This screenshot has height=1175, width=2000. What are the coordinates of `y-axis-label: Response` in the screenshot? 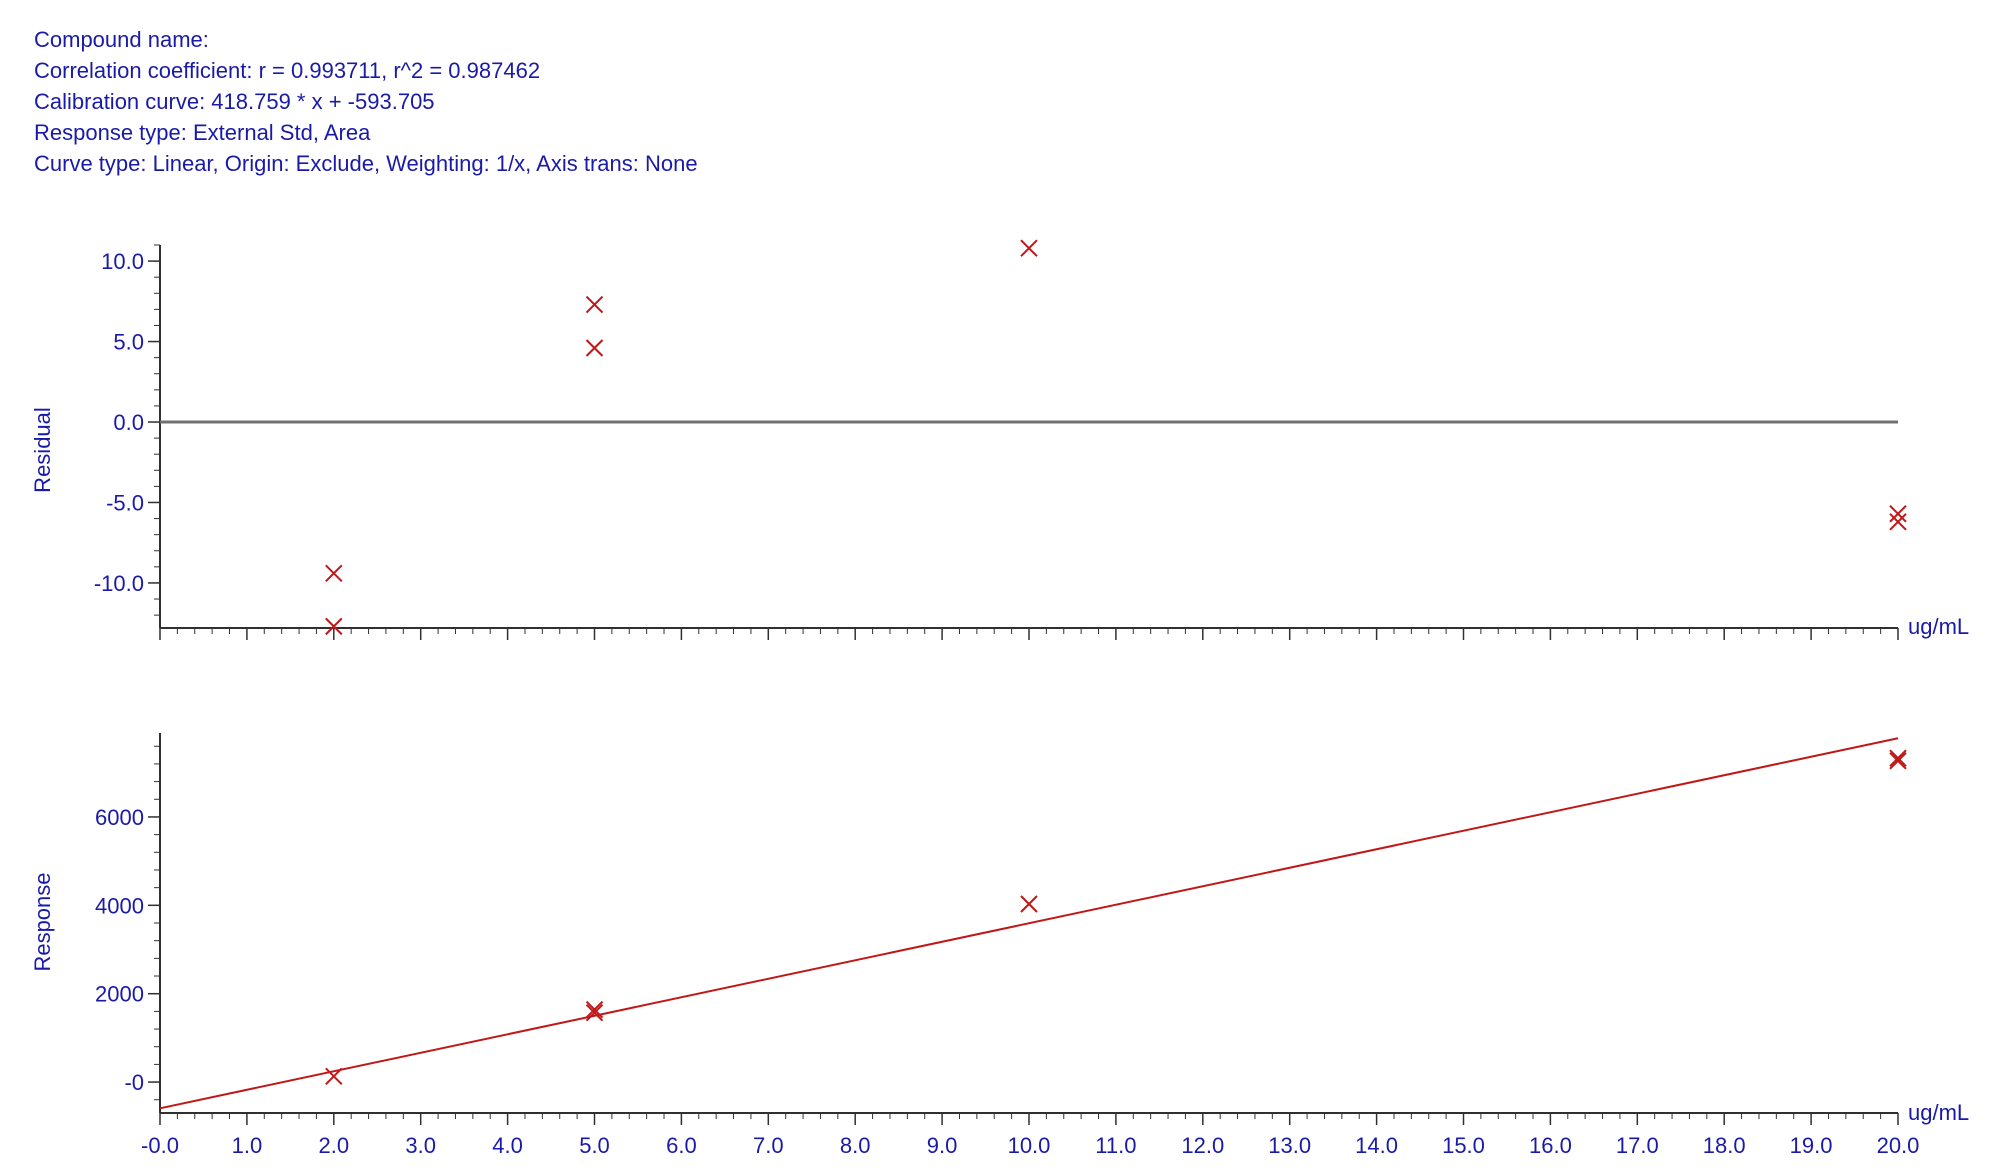 It's located at (42, 921).